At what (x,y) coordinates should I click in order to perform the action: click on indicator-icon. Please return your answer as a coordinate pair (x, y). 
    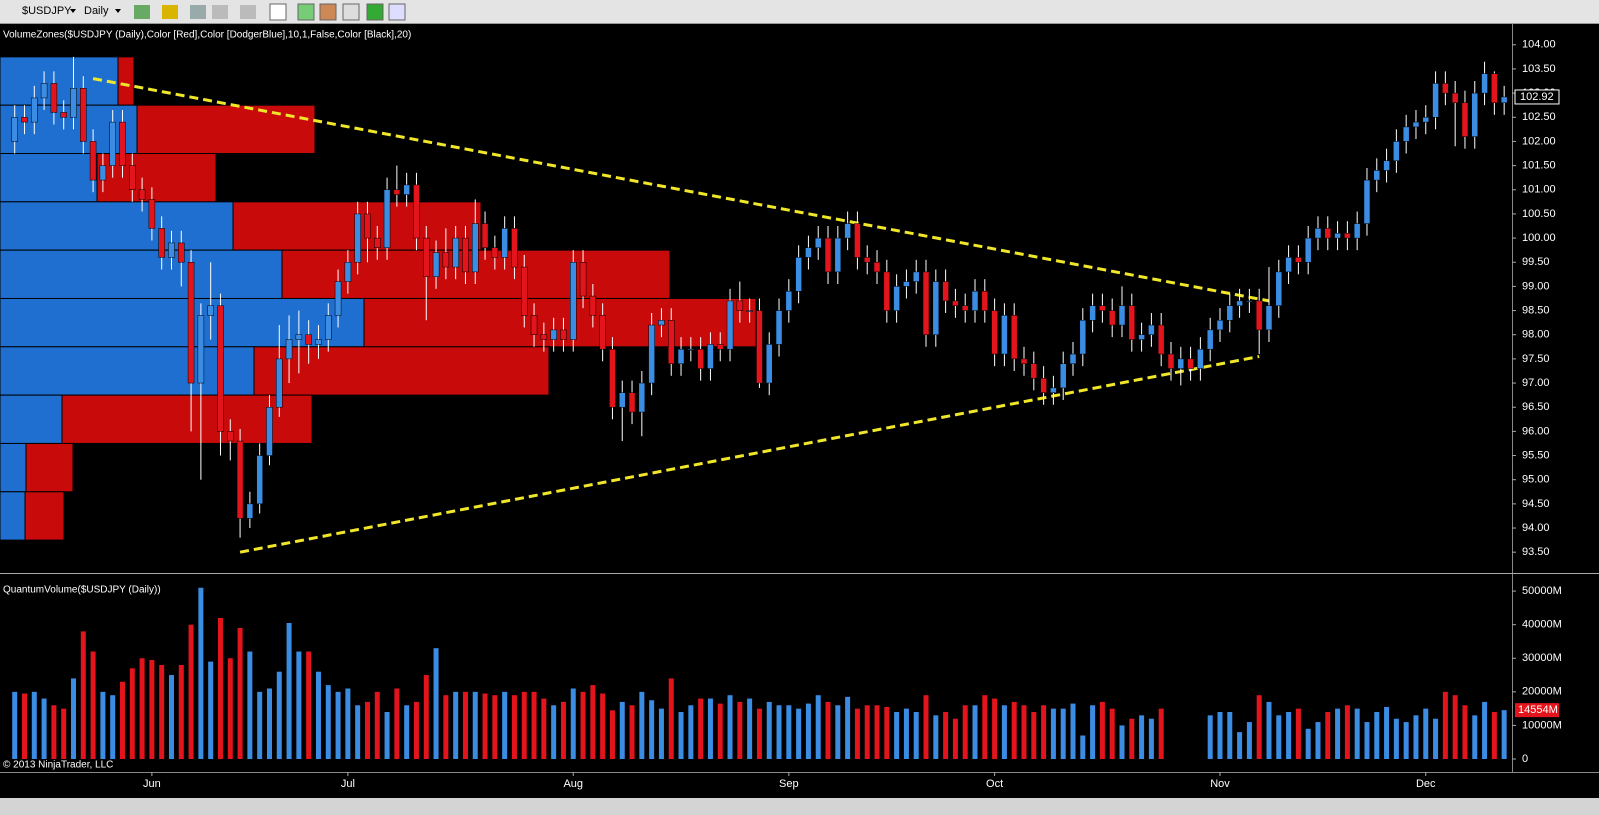
    Looking at the image, I should click on (306, 12).